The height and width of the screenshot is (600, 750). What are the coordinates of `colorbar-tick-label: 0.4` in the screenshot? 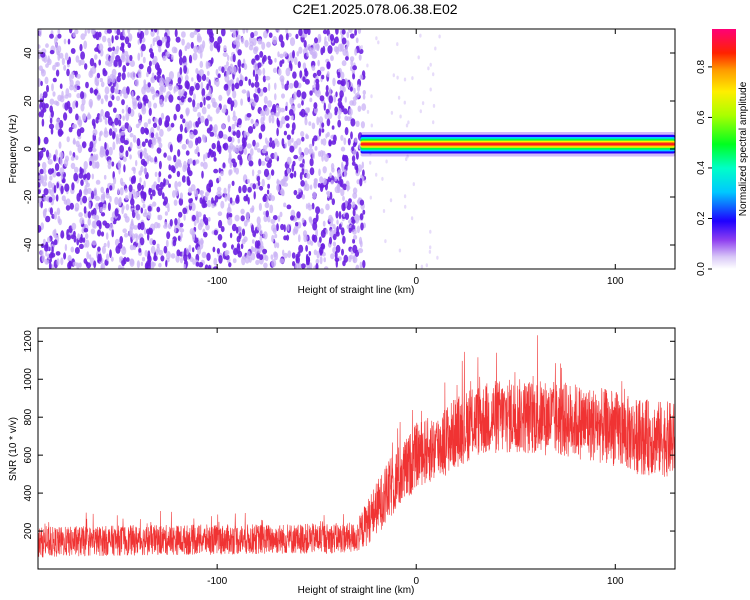 It's located at (701, 168).